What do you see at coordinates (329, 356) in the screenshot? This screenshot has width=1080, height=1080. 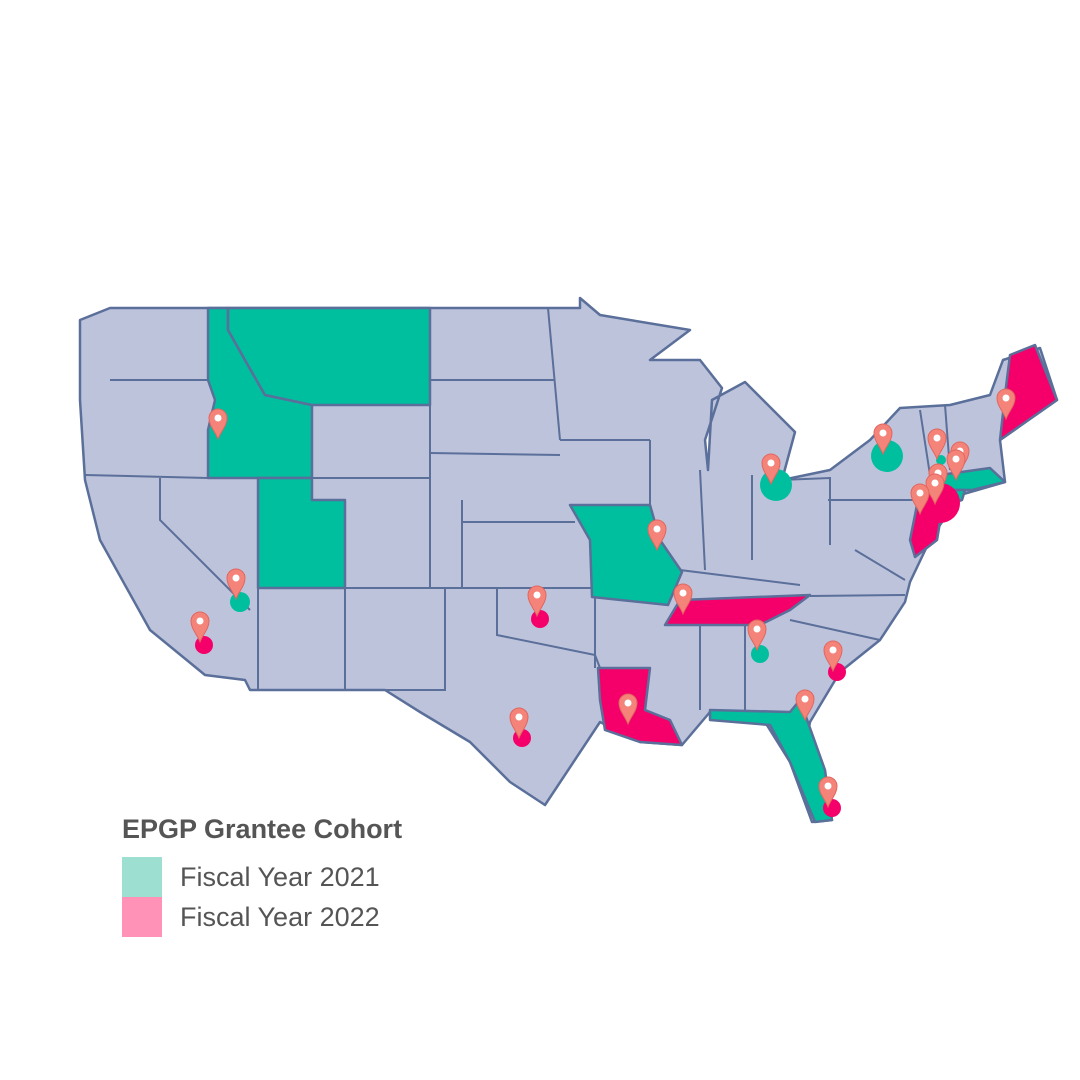 I see `state-montana` at bounding box center [329, 356].